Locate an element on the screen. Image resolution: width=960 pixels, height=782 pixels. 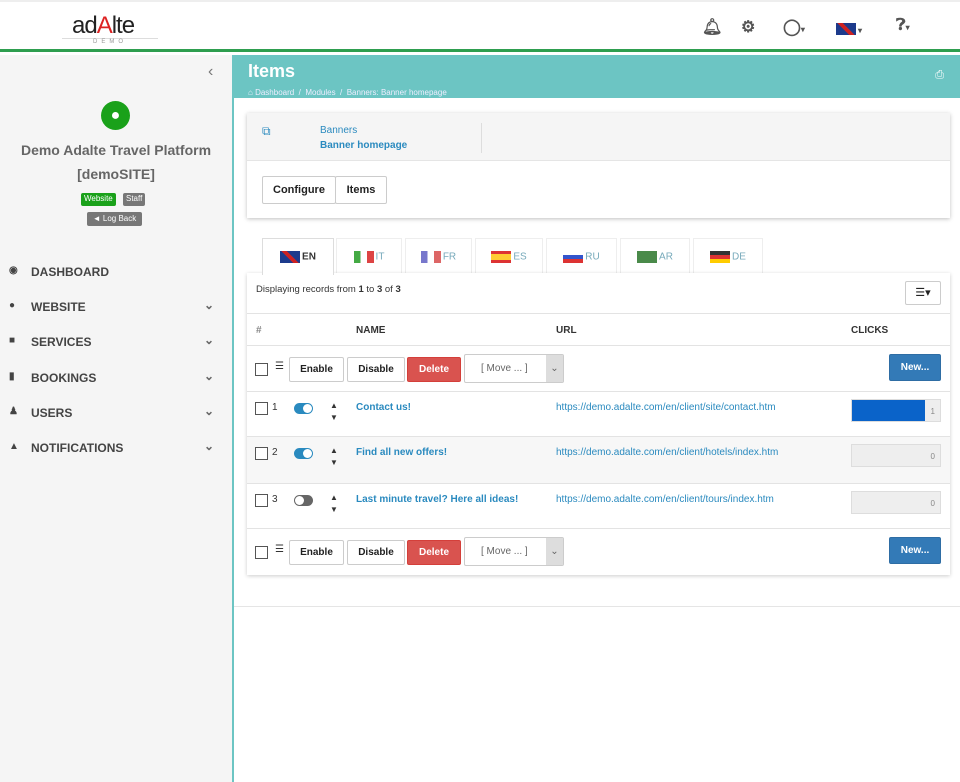
item-name-link: Find all new offers! is located at coordinates (402, 452).